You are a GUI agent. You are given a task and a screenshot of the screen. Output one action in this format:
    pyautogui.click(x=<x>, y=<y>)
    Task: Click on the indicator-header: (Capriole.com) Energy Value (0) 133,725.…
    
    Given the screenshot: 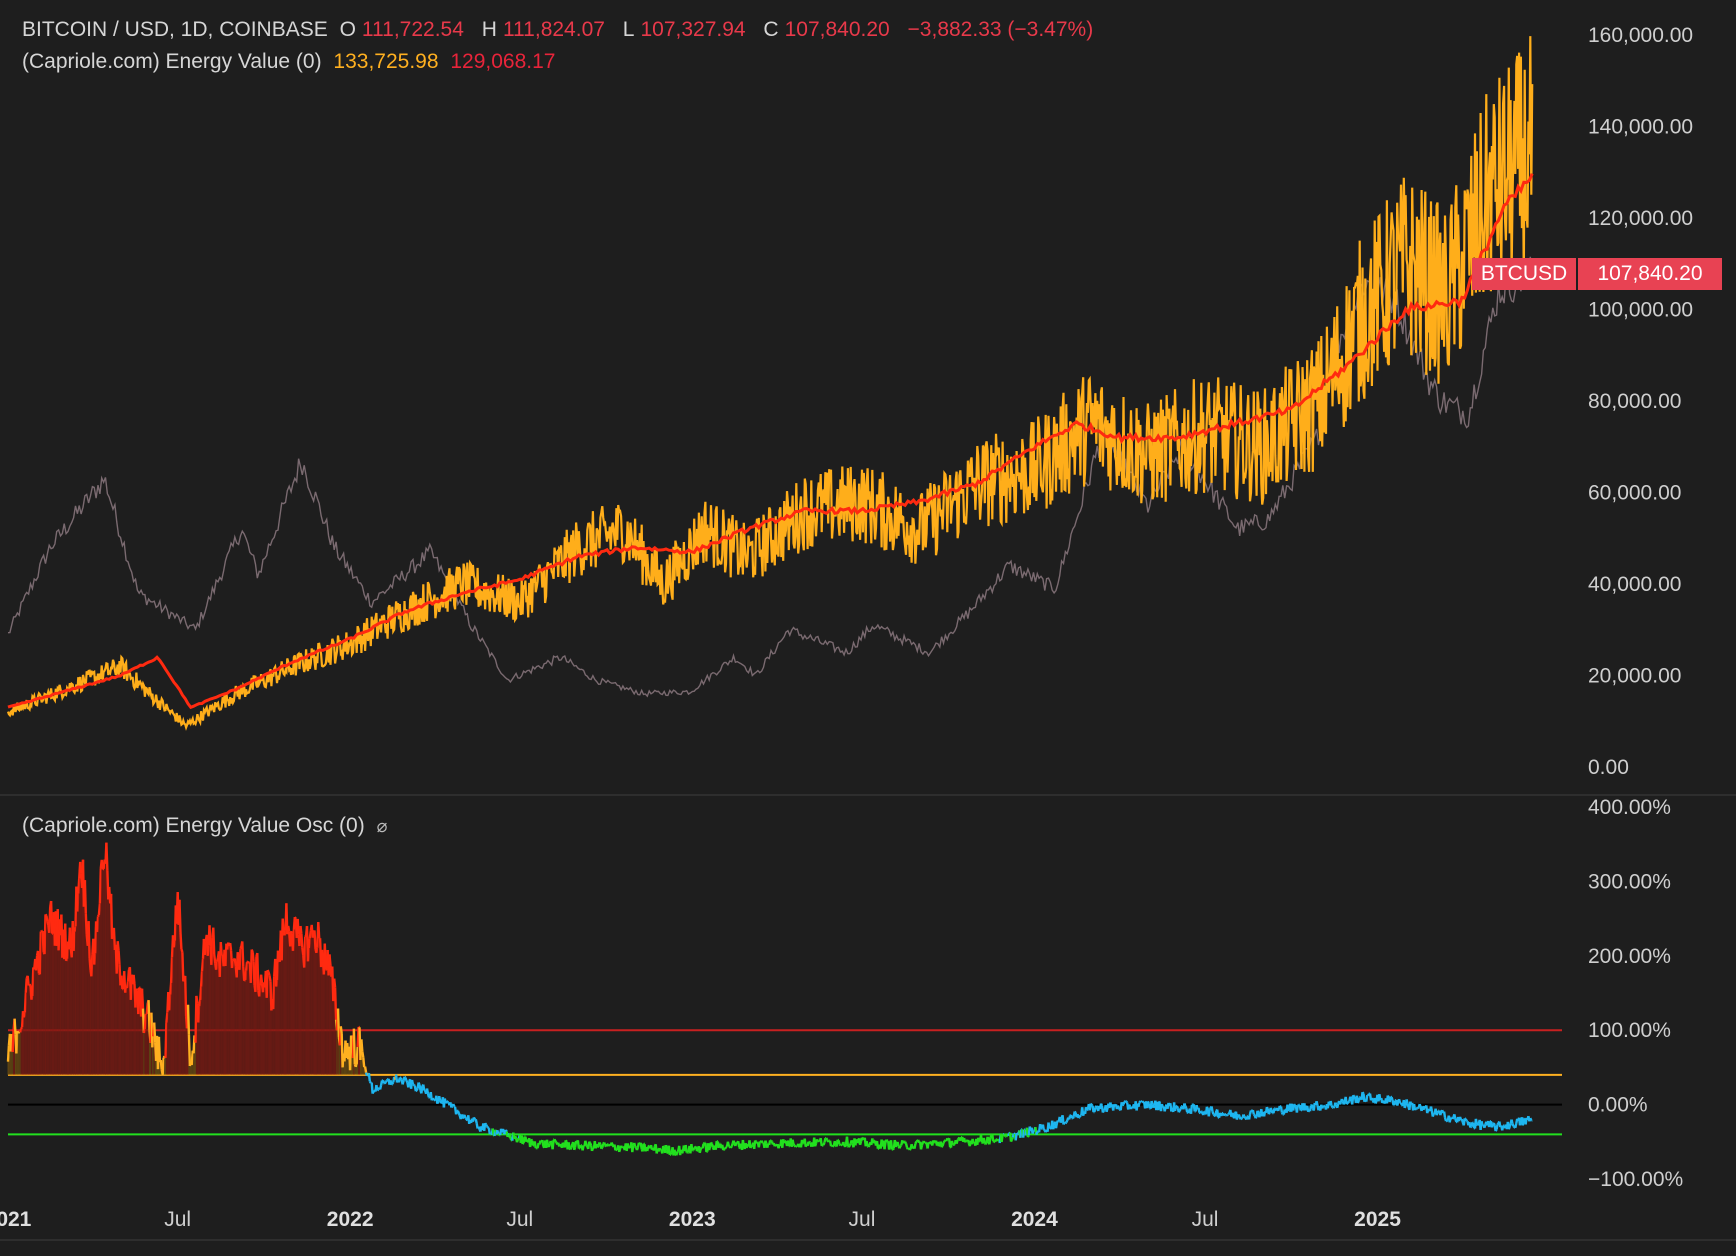 What is the action you would take?
    pyautogui.click(x=291, y=62)
    